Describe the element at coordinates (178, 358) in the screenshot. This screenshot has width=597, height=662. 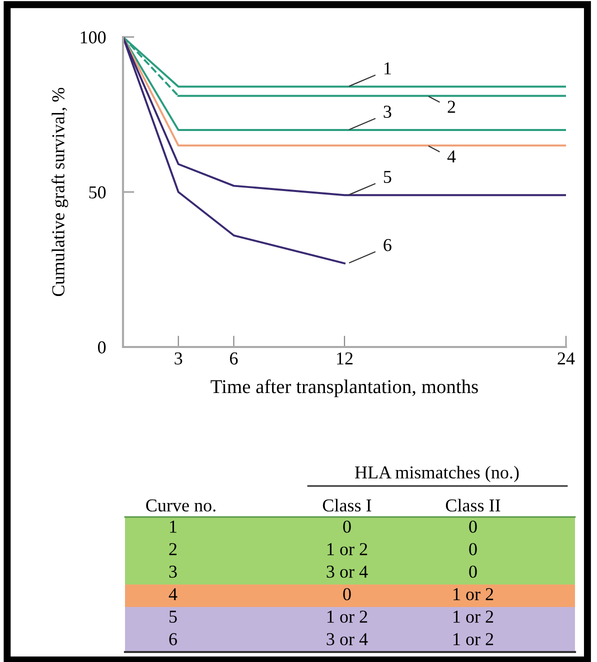
I see `x-tick-label: 3` at that location.